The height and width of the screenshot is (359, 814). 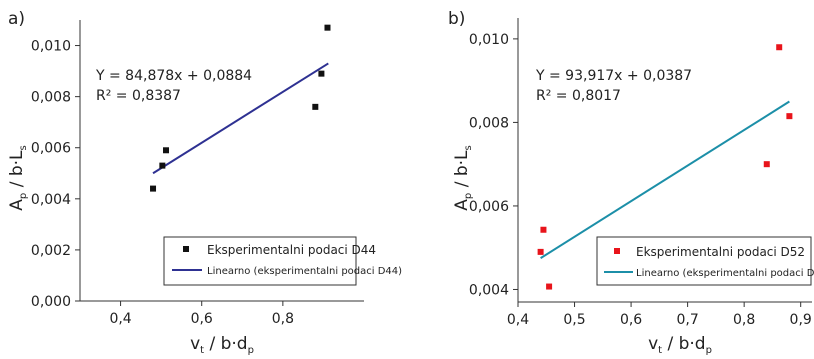 What do you see at coordinates (120, 319) in the screenshot?
I see `panel-a-x-tick-label: 0,4` at bounding box center [120, 319].